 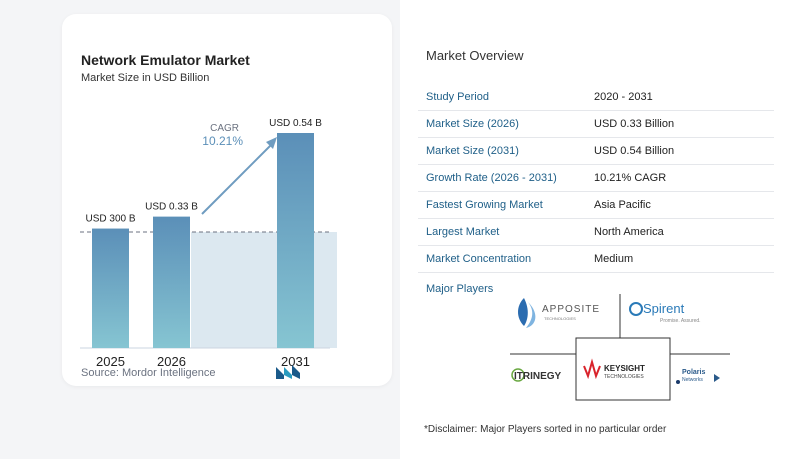 What do you see at coordinates (295, 240) in the screenshot?
I see `bar-2031` at bounding box center [295, 240].